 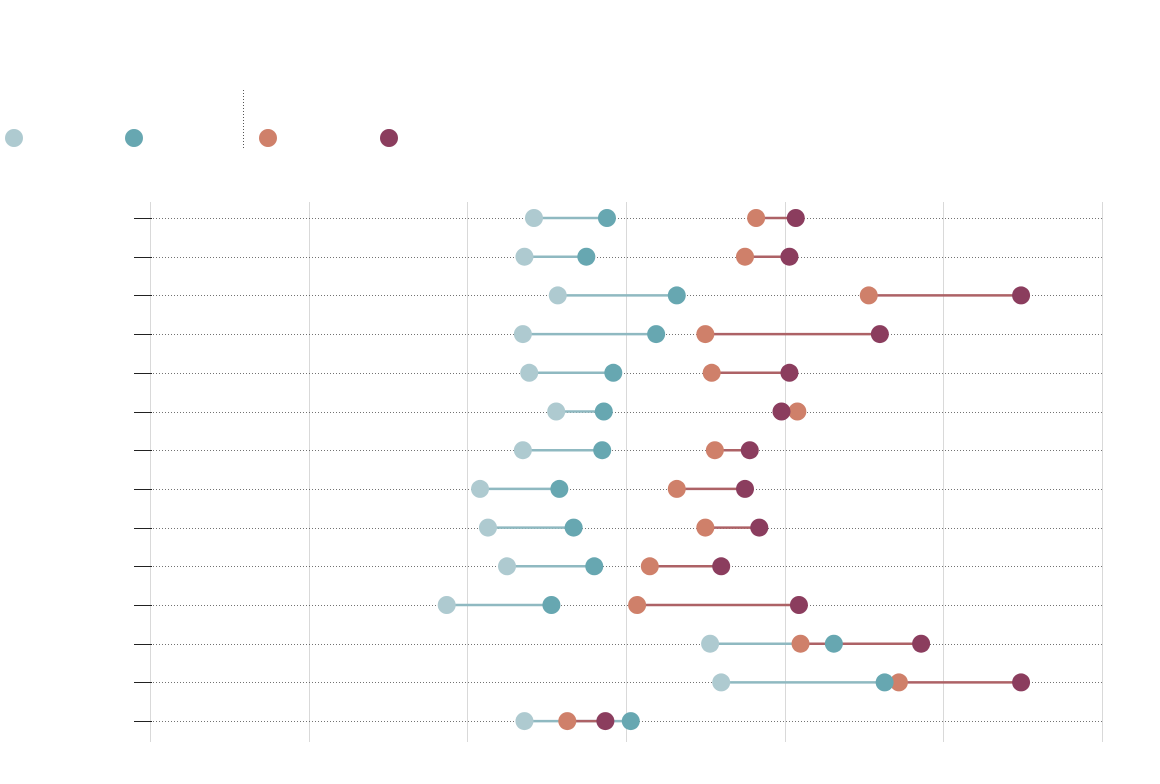 I want to click on legend-swatch-s1, so click(x=14, y=138).